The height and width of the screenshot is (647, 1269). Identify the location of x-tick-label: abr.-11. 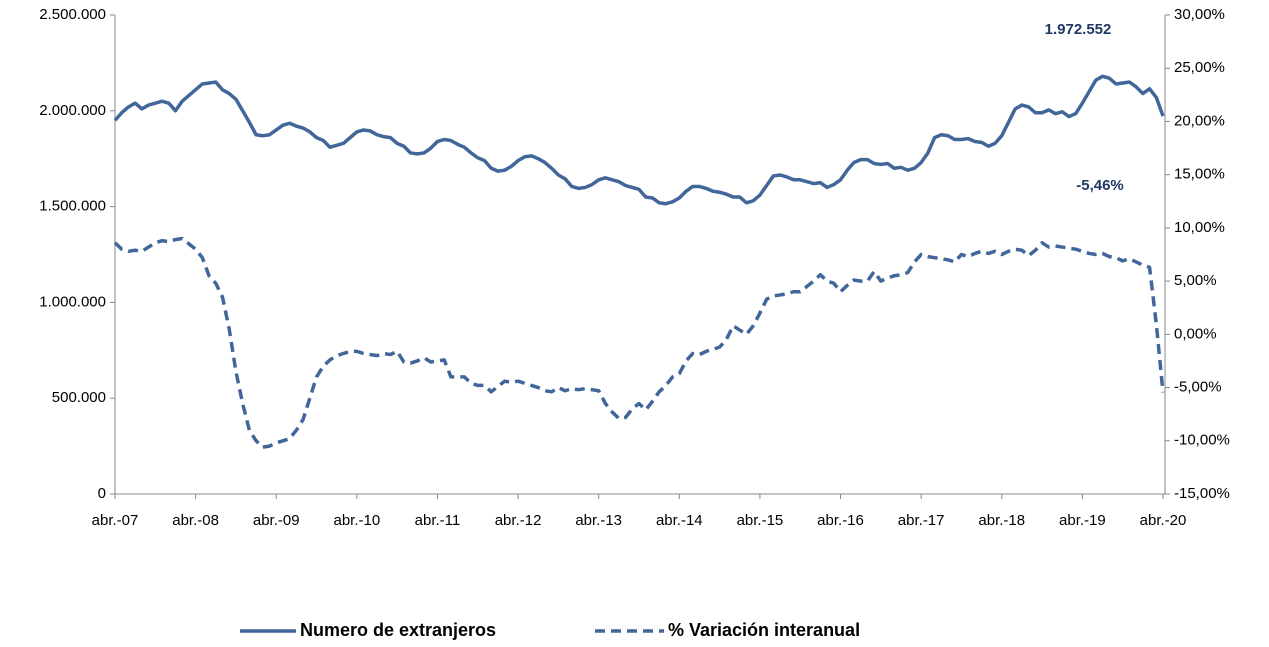
(438, 520).